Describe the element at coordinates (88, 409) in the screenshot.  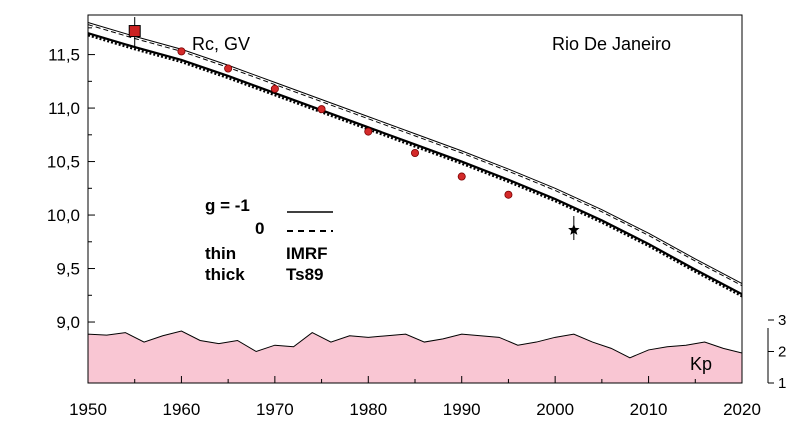
I see `x-tick-label: 1950` at that location.